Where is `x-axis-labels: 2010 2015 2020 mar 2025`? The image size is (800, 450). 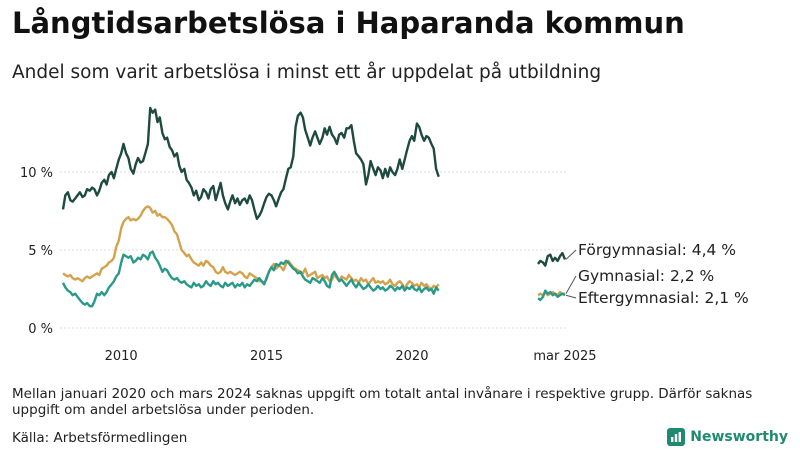 x-axis-labels: 2010 2015 2020 mar 2025 is located at coordinates (351, 356).